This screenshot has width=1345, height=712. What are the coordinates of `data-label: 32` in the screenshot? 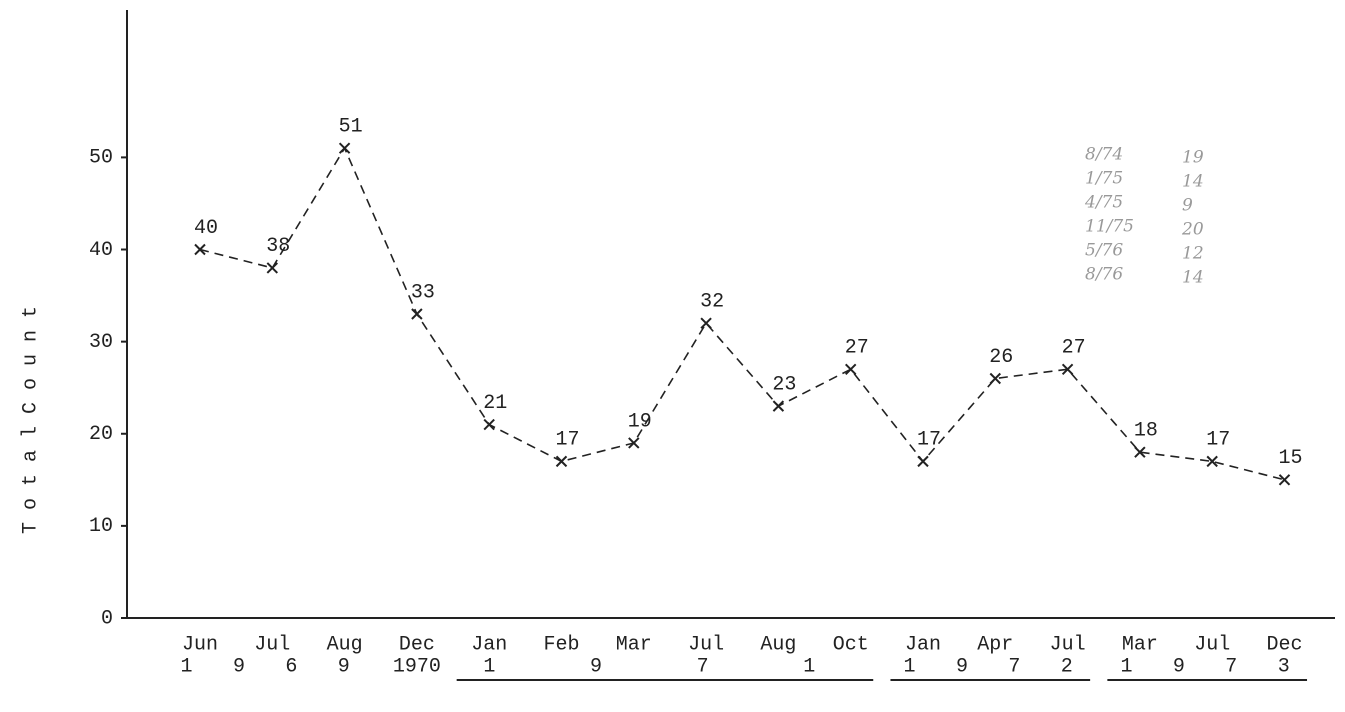 It's located at (712, 301).